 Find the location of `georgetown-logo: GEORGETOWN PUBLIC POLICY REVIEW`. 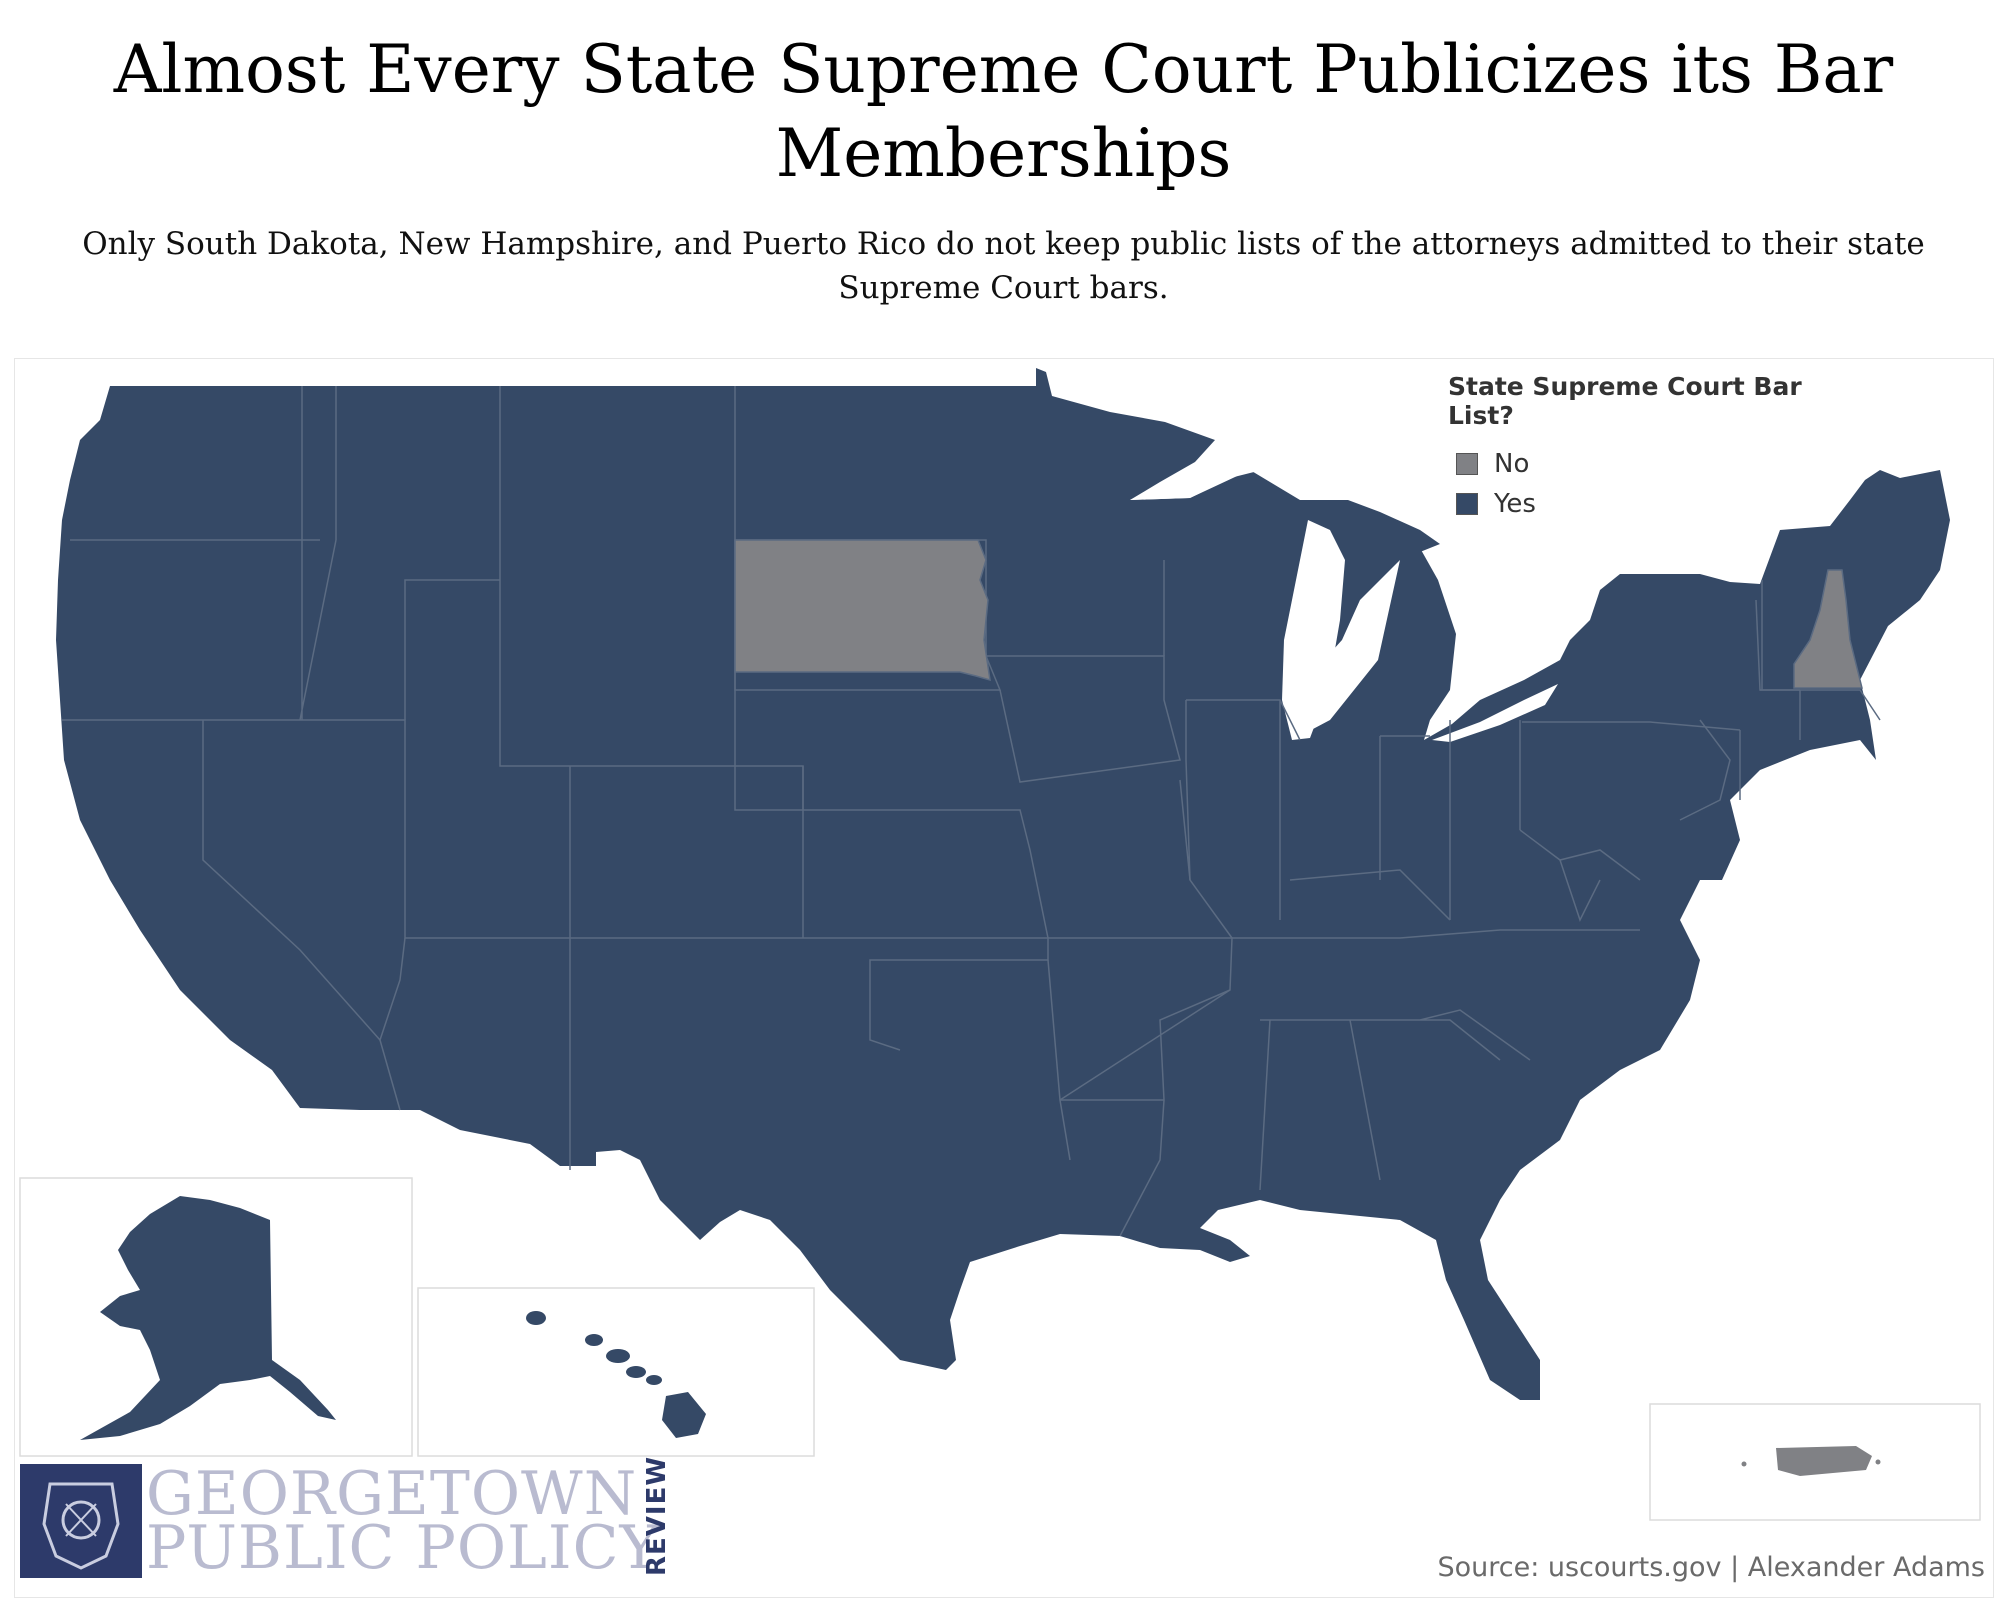

georgetown-logo: GEORGETOWN PUBLIC POLICY REVIEW is located at coordinates (350, 1520).